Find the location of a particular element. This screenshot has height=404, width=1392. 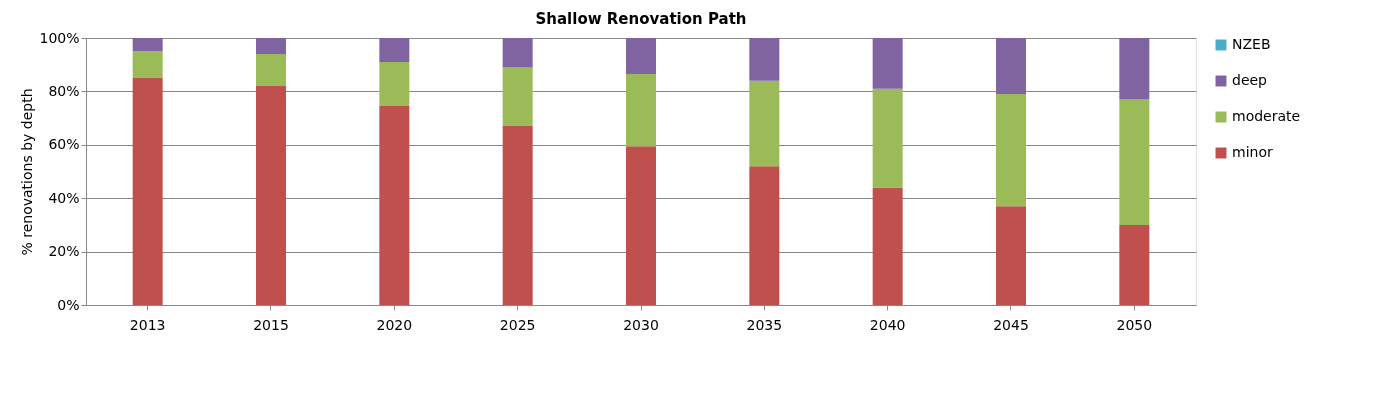

y-tick-label: 80% is located at coordinates (64, 90).